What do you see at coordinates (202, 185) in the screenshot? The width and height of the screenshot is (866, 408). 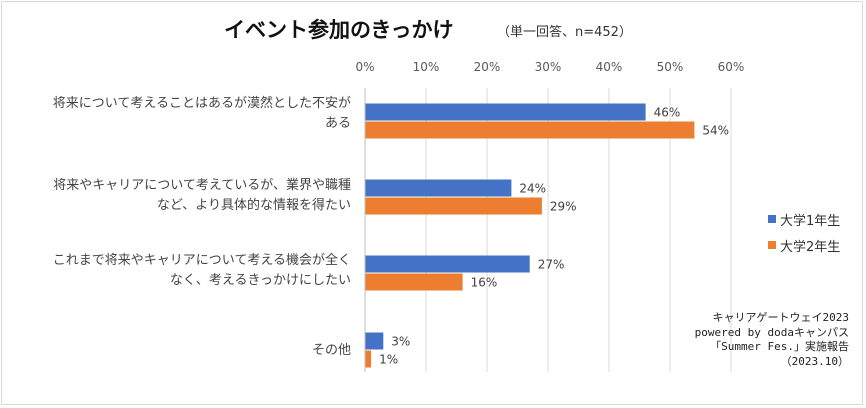 I see `category-label-1-line-1: 将来やキャリアについて考えているが、業界や職種` at bounding box center [202, 185].